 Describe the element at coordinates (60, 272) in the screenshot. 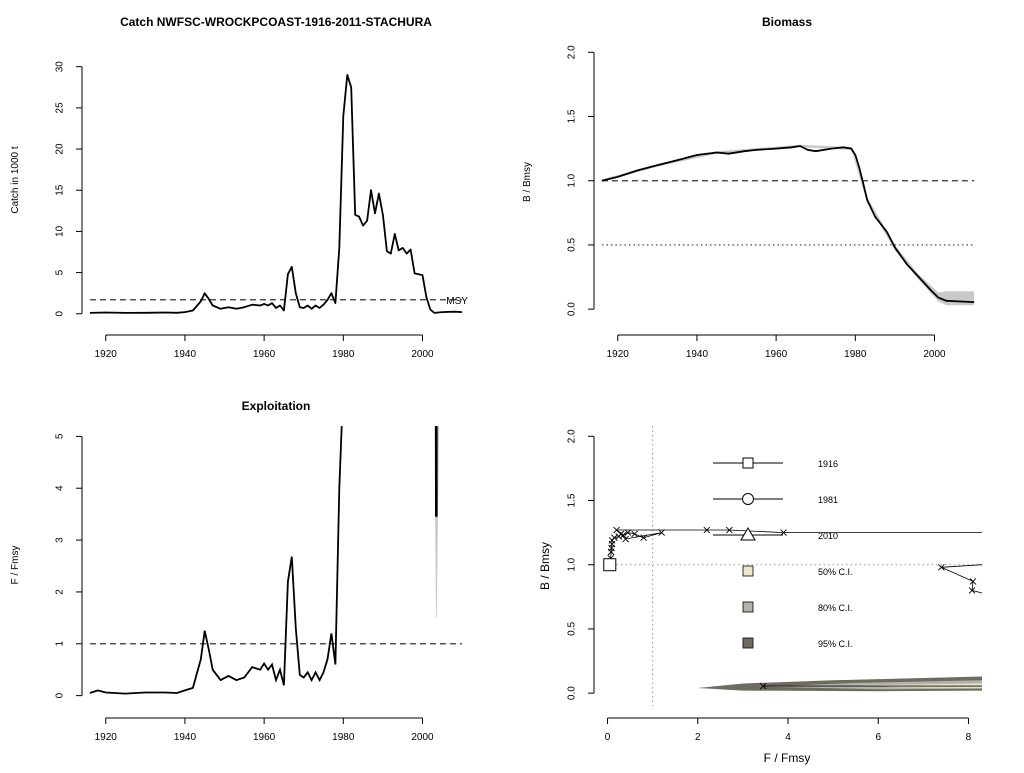

I see `catch-y-tick-label: 5` at that location.